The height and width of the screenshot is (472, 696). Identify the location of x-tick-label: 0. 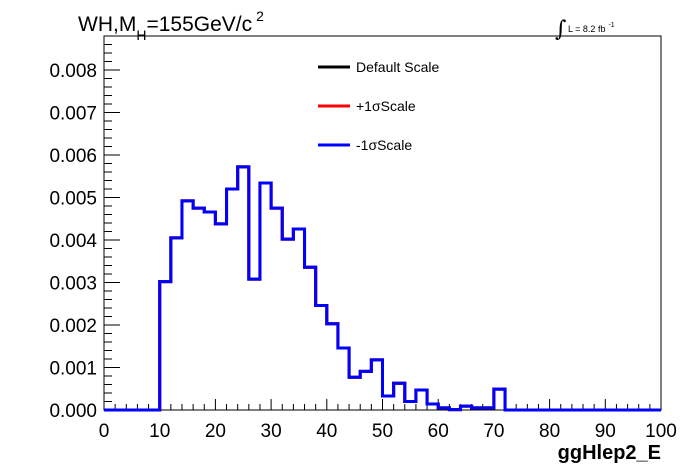
(104, 431).